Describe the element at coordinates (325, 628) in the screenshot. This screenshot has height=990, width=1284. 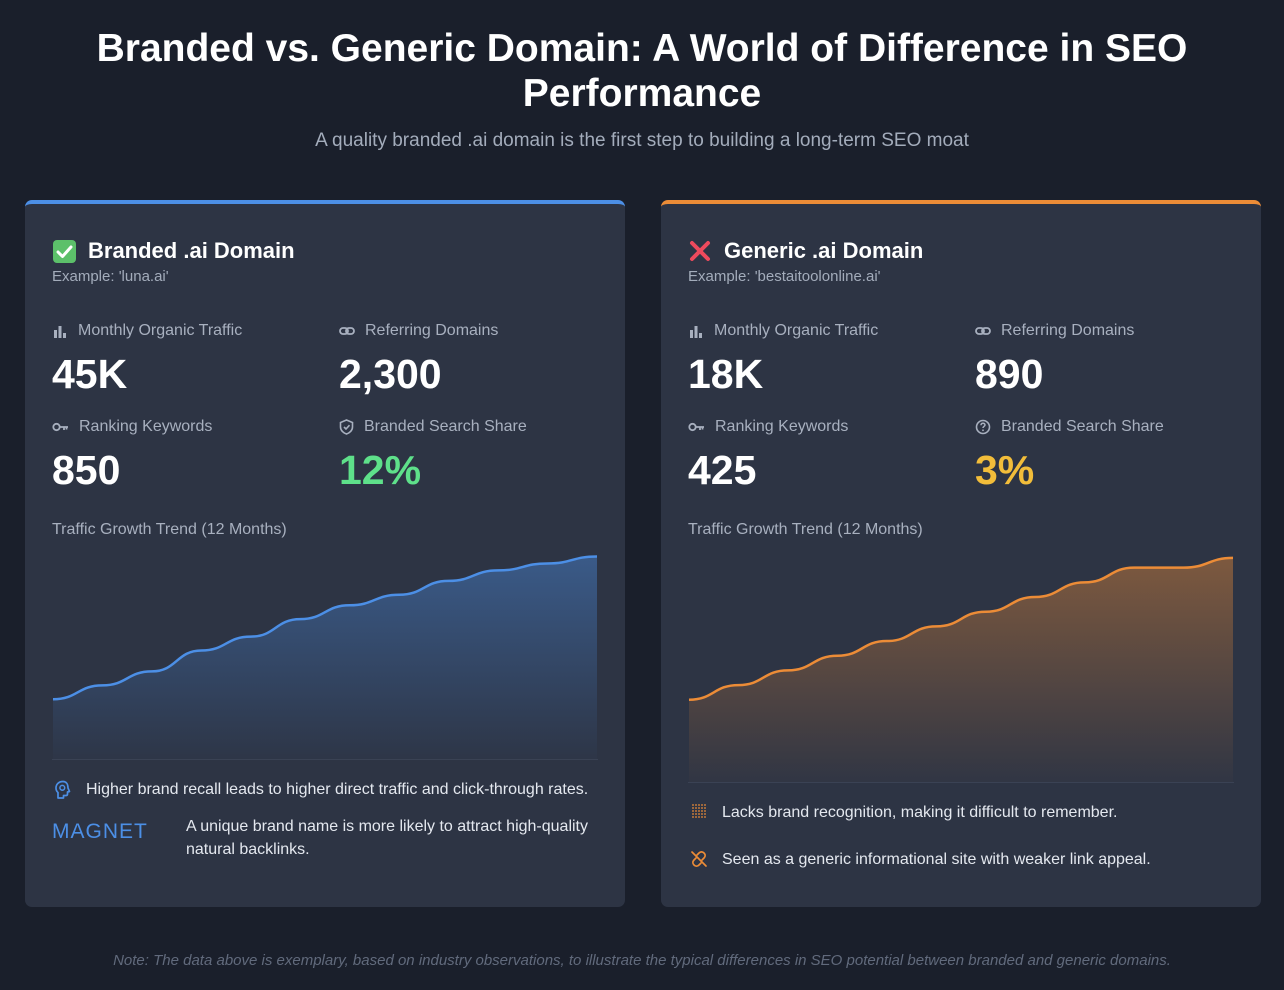
I see `trend-line` at that location.